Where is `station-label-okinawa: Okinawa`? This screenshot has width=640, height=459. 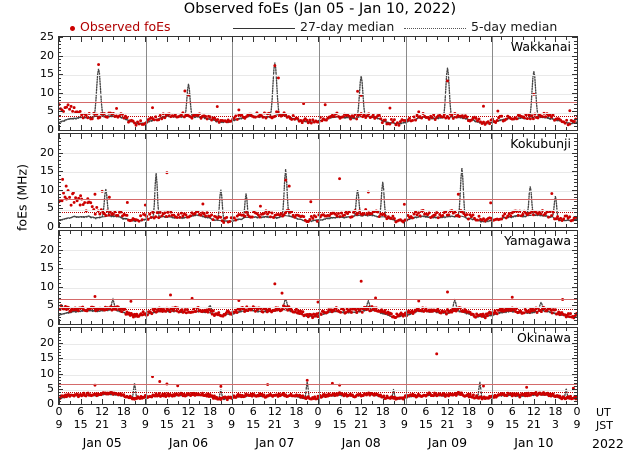 station-label-okinawa: Okinawa is located at coordinates (543, 337).